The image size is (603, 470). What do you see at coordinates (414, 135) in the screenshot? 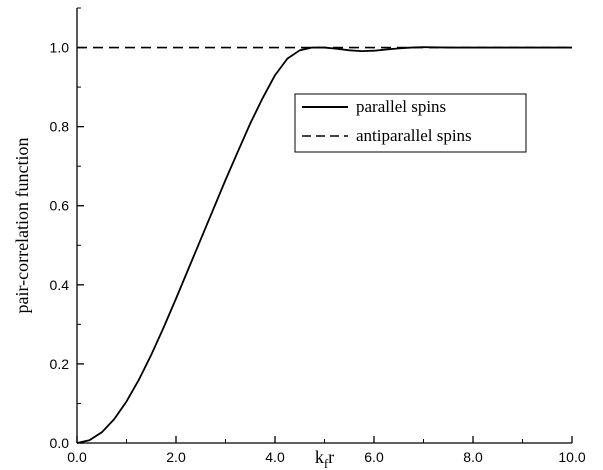
I see `legend-label-antiparallel: antiparallel spins` at bounding box center [414, 135].